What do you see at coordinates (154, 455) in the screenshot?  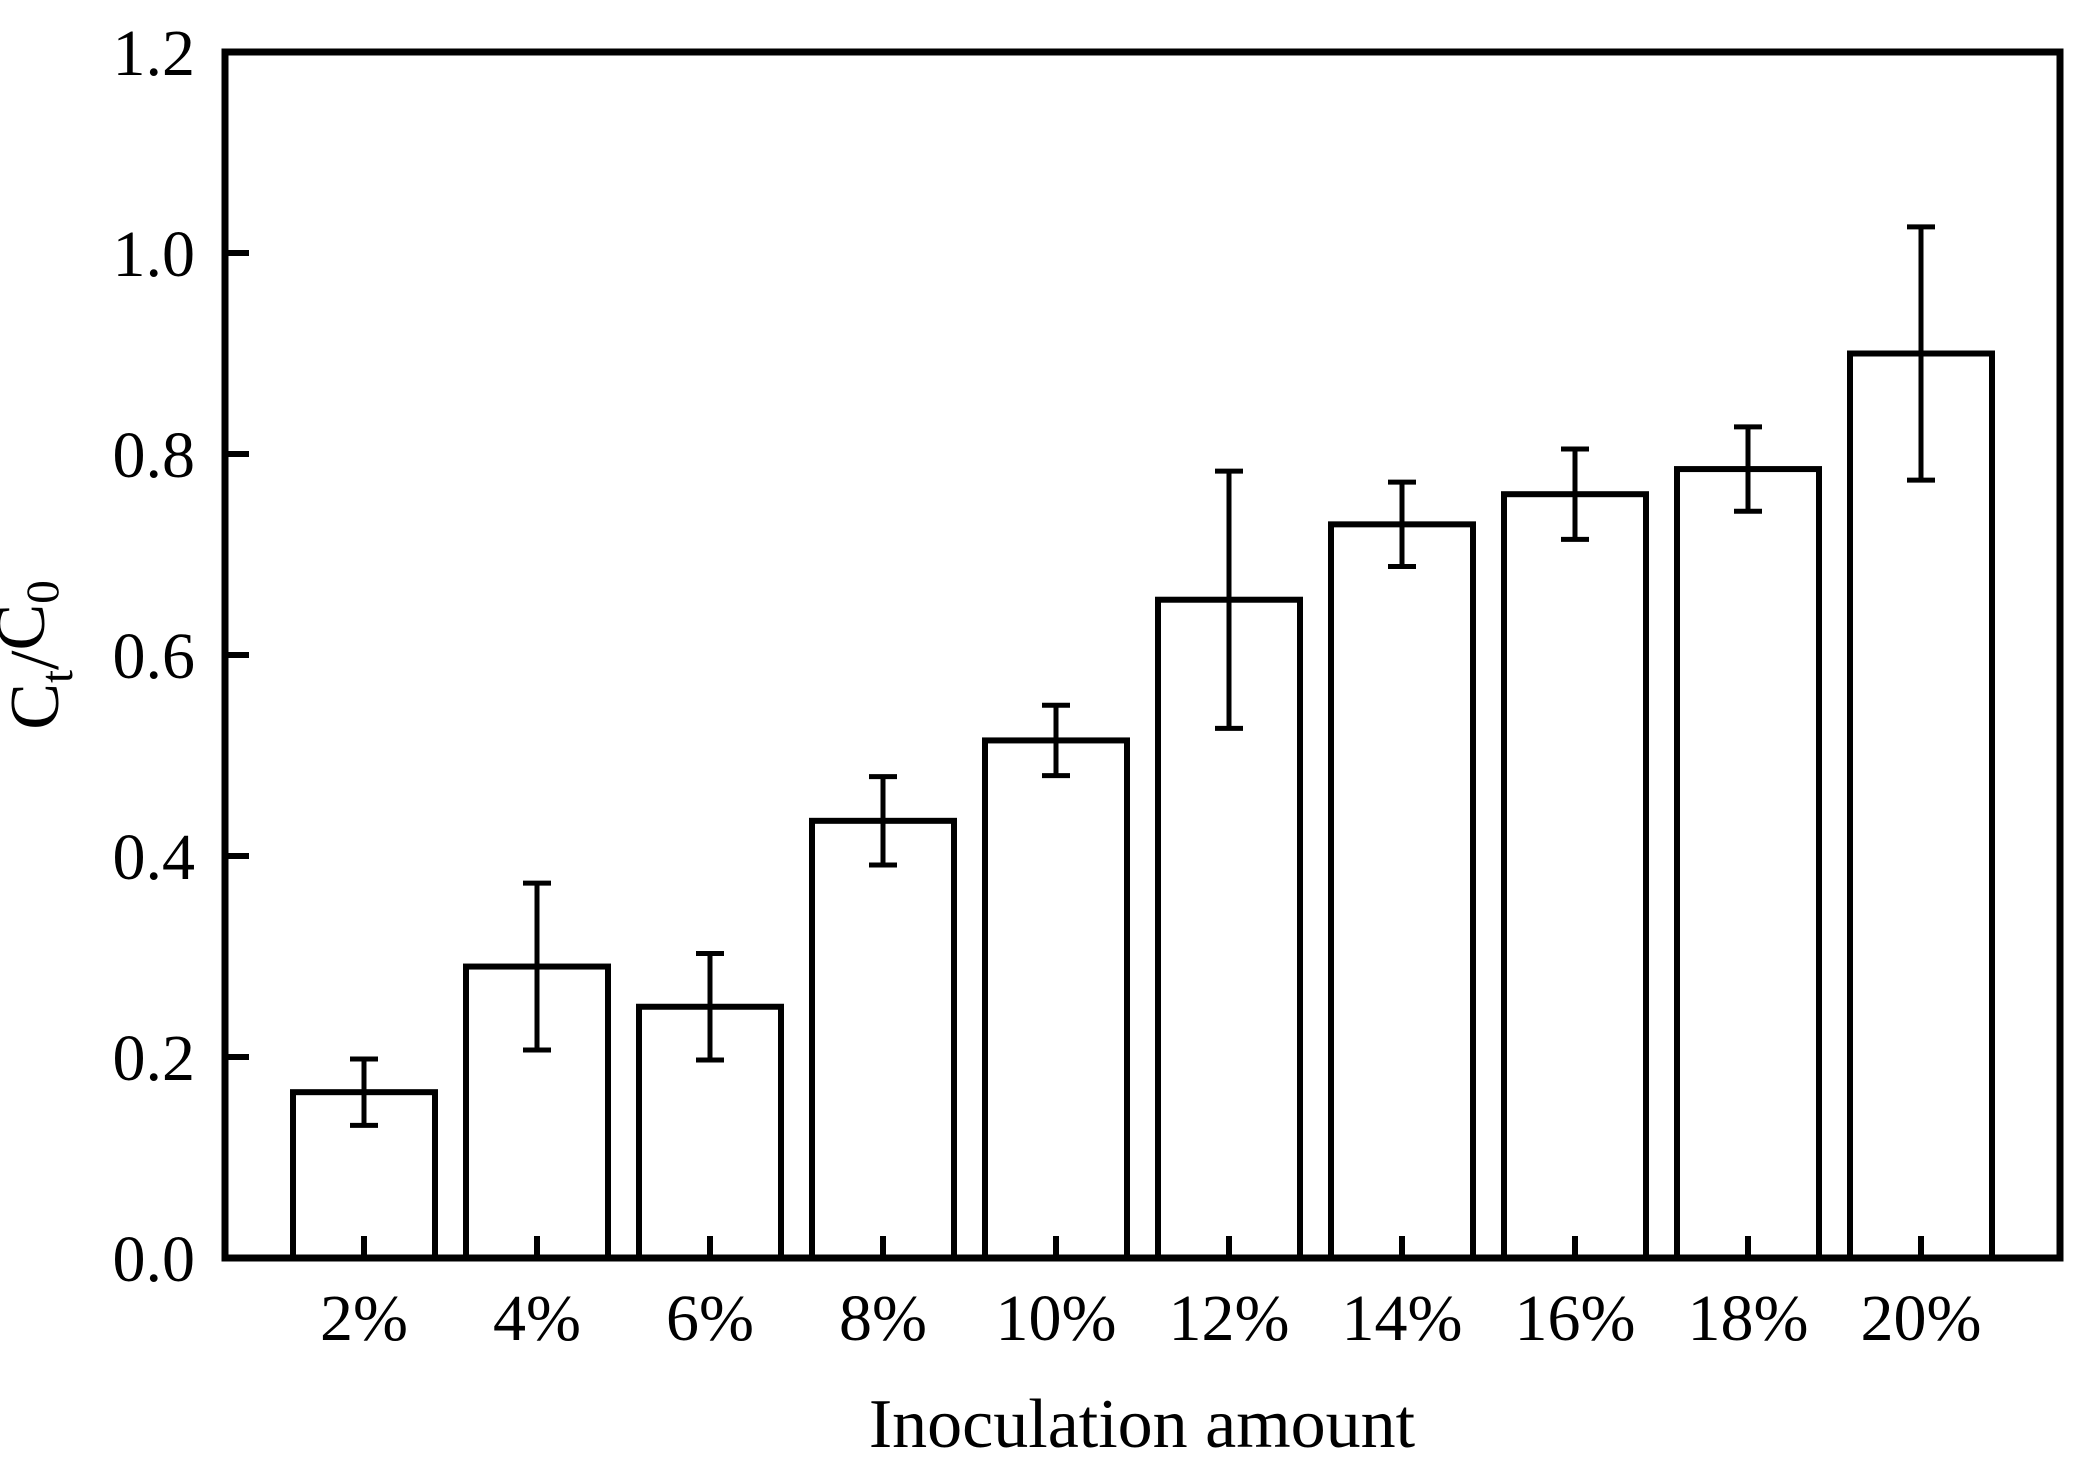 I see `y-tick-label: 0.8` at bounding box center [154, 455].